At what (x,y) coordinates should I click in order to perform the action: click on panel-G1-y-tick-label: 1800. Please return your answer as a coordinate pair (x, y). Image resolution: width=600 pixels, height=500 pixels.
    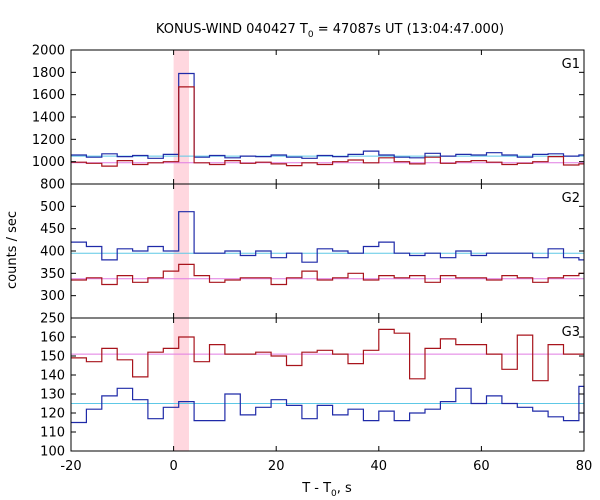
    Looking at the image, I should click on (48, 73).